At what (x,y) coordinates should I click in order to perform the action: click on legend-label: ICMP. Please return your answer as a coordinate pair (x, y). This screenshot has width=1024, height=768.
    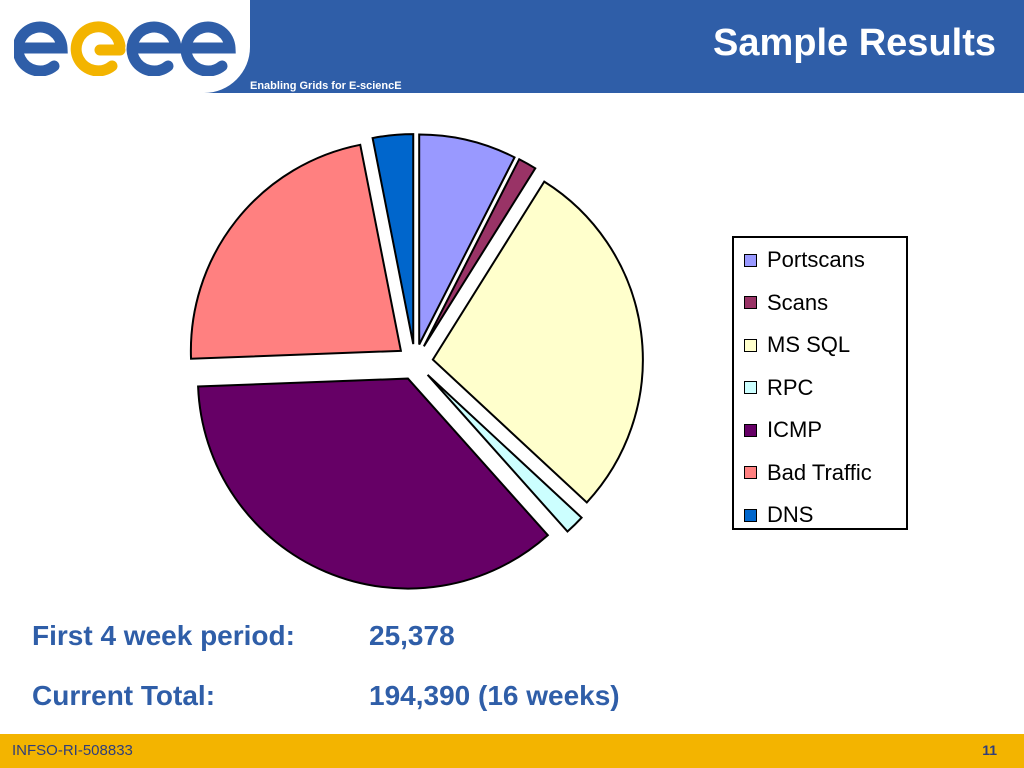
    Looking at the image, I should click on (794, 429).